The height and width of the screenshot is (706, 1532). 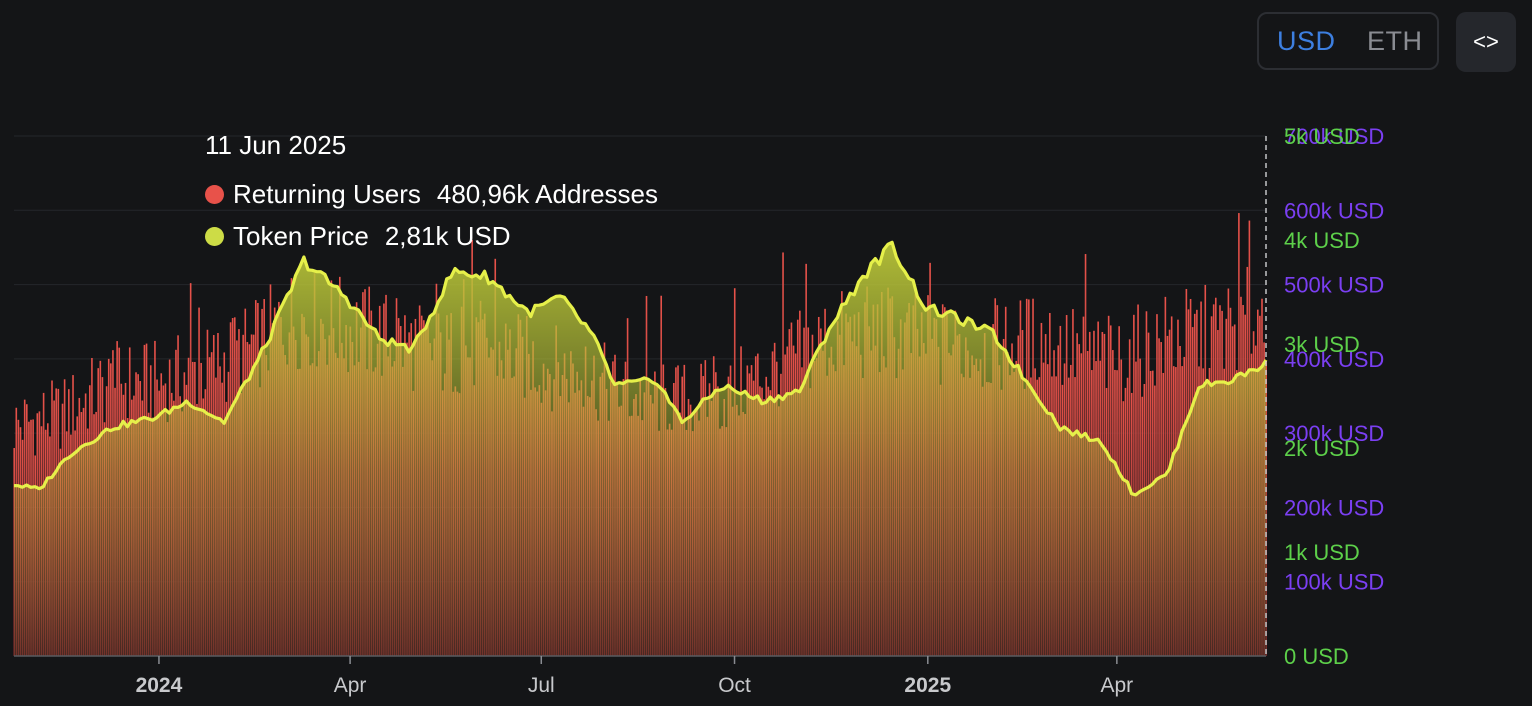 What do you see at coordinates (1322, 240) in the screenshot?
I see `y-axis-price-label: 4k USD` at bounding box center [1322, 240].